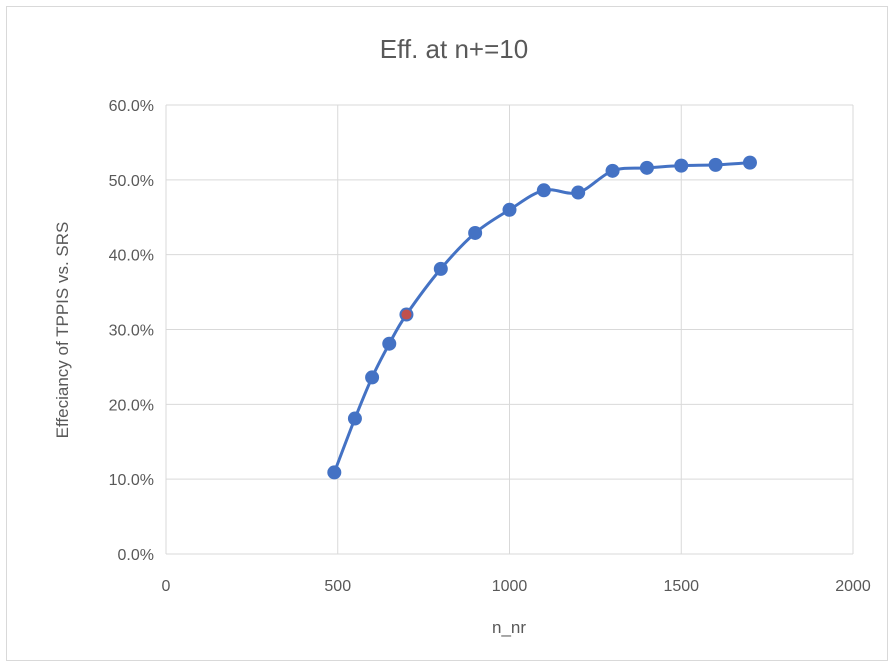 This screenshot has height=669, width=896. I want to click on x-tick-label: 0, so click(166, 586).